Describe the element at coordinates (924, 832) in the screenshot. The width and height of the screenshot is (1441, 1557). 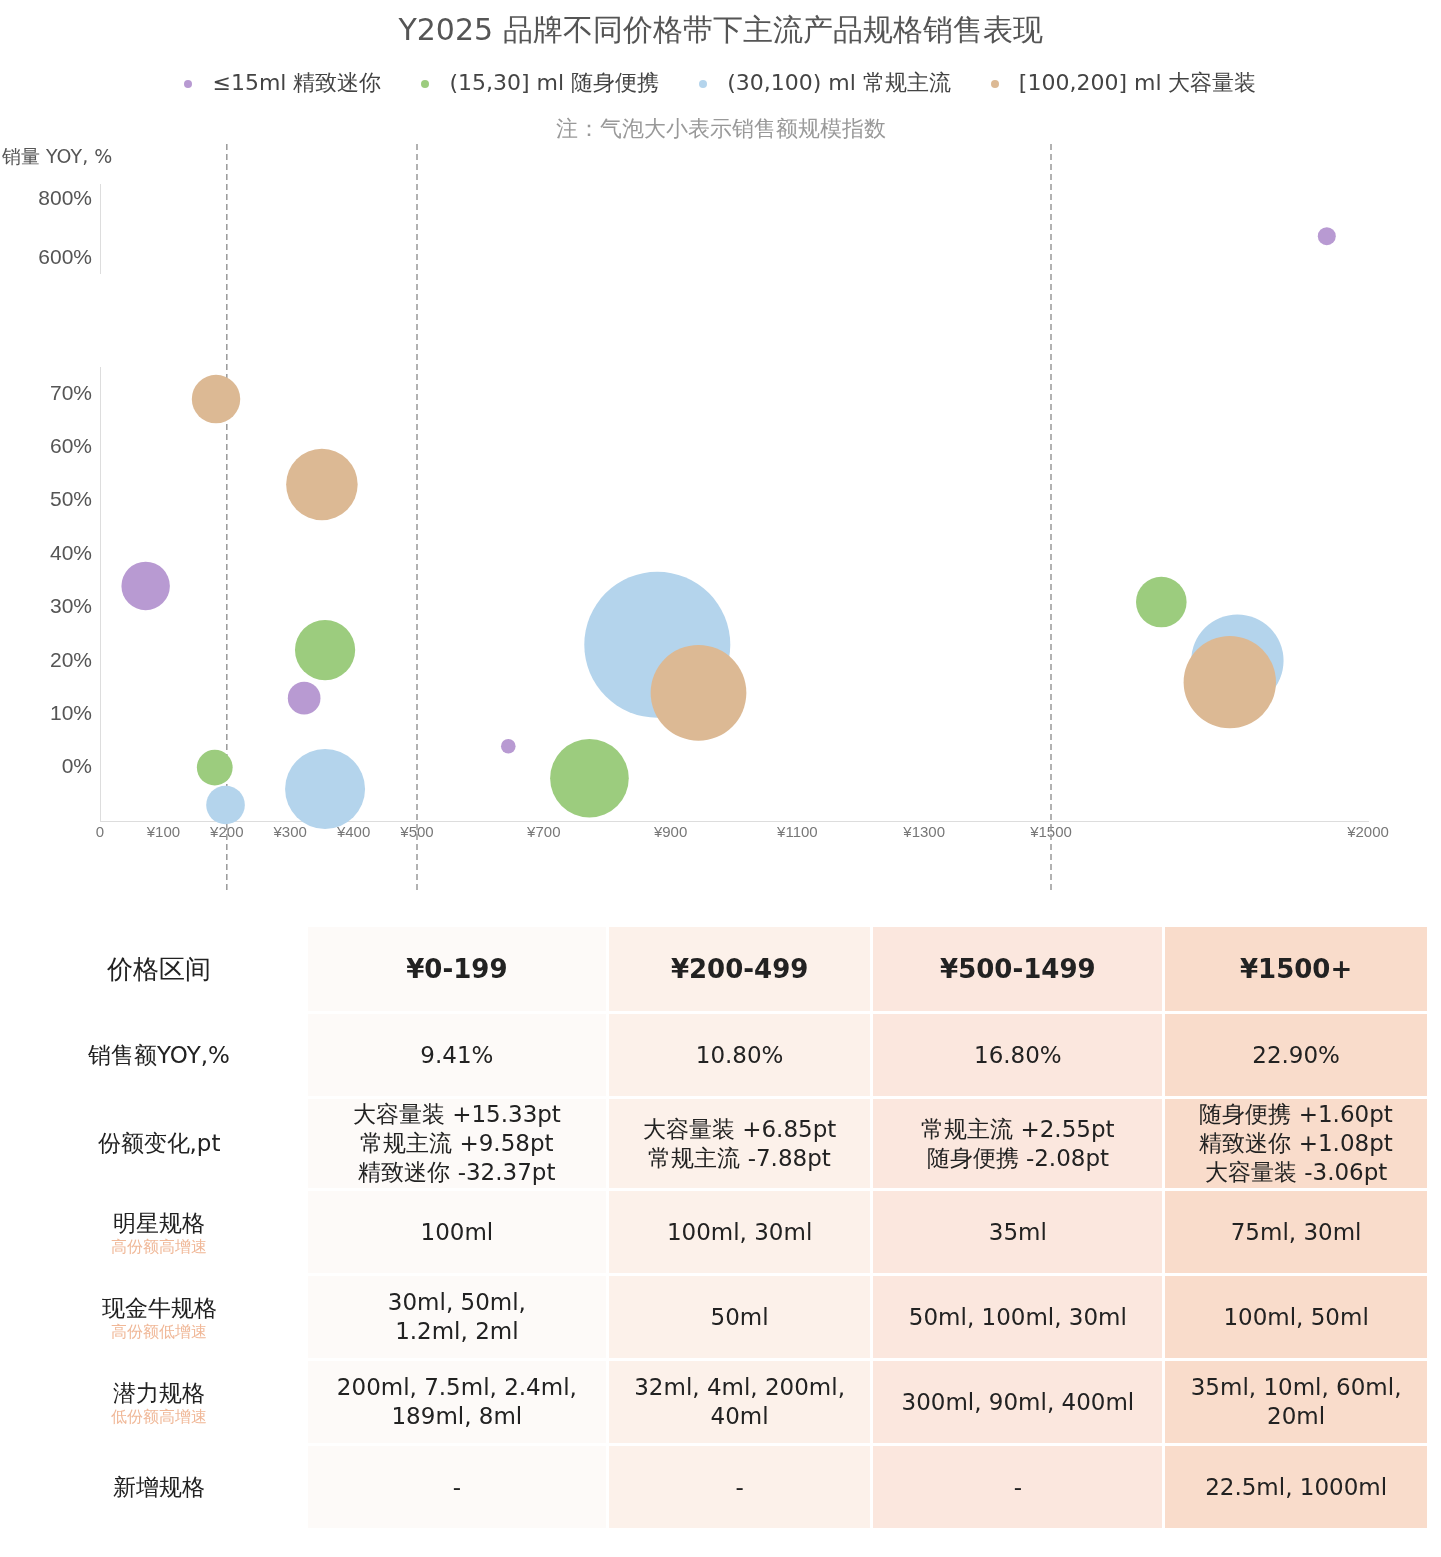
I see `x-tick-label: ¥1300` at that location.